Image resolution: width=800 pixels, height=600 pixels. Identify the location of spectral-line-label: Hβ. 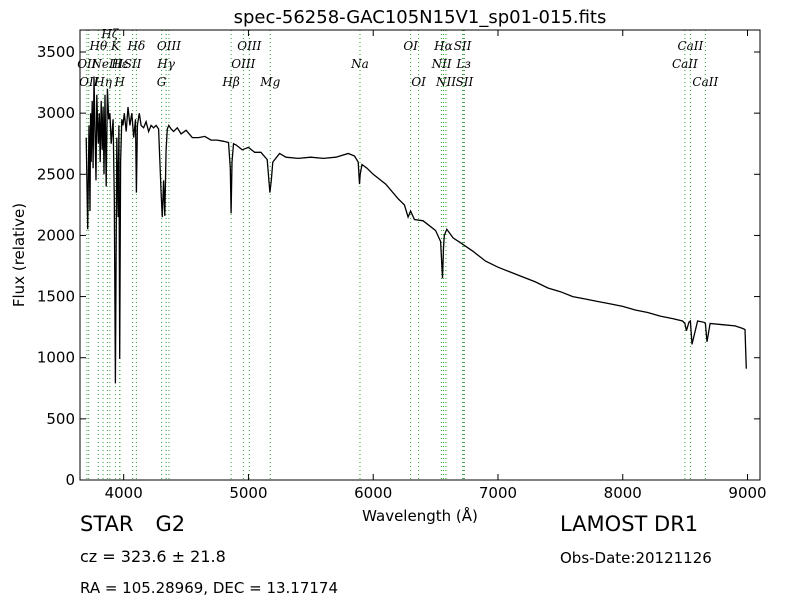
(230, 82).